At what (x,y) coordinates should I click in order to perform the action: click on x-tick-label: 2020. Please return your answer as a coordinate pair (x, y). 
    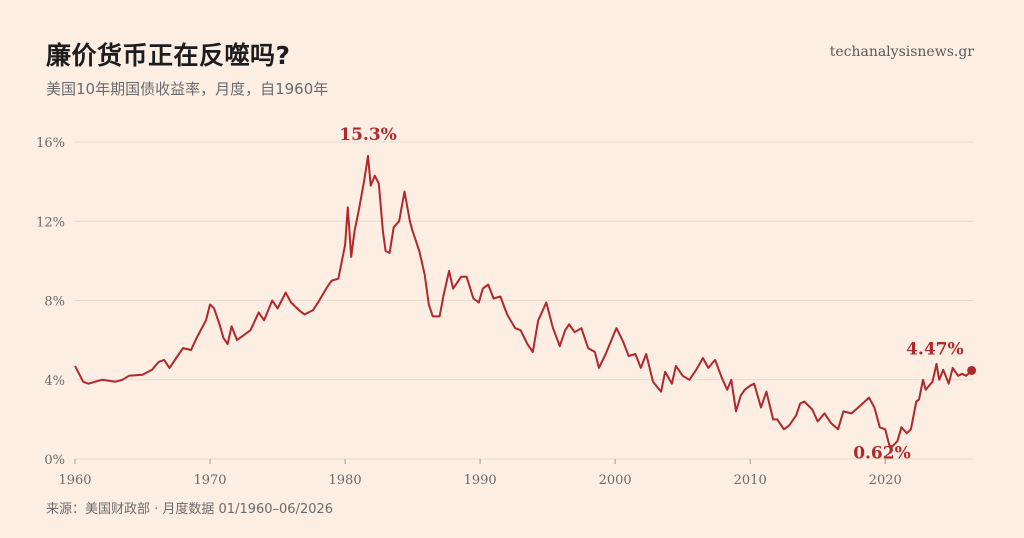
    Looking at the image, I should click on (885, 480).